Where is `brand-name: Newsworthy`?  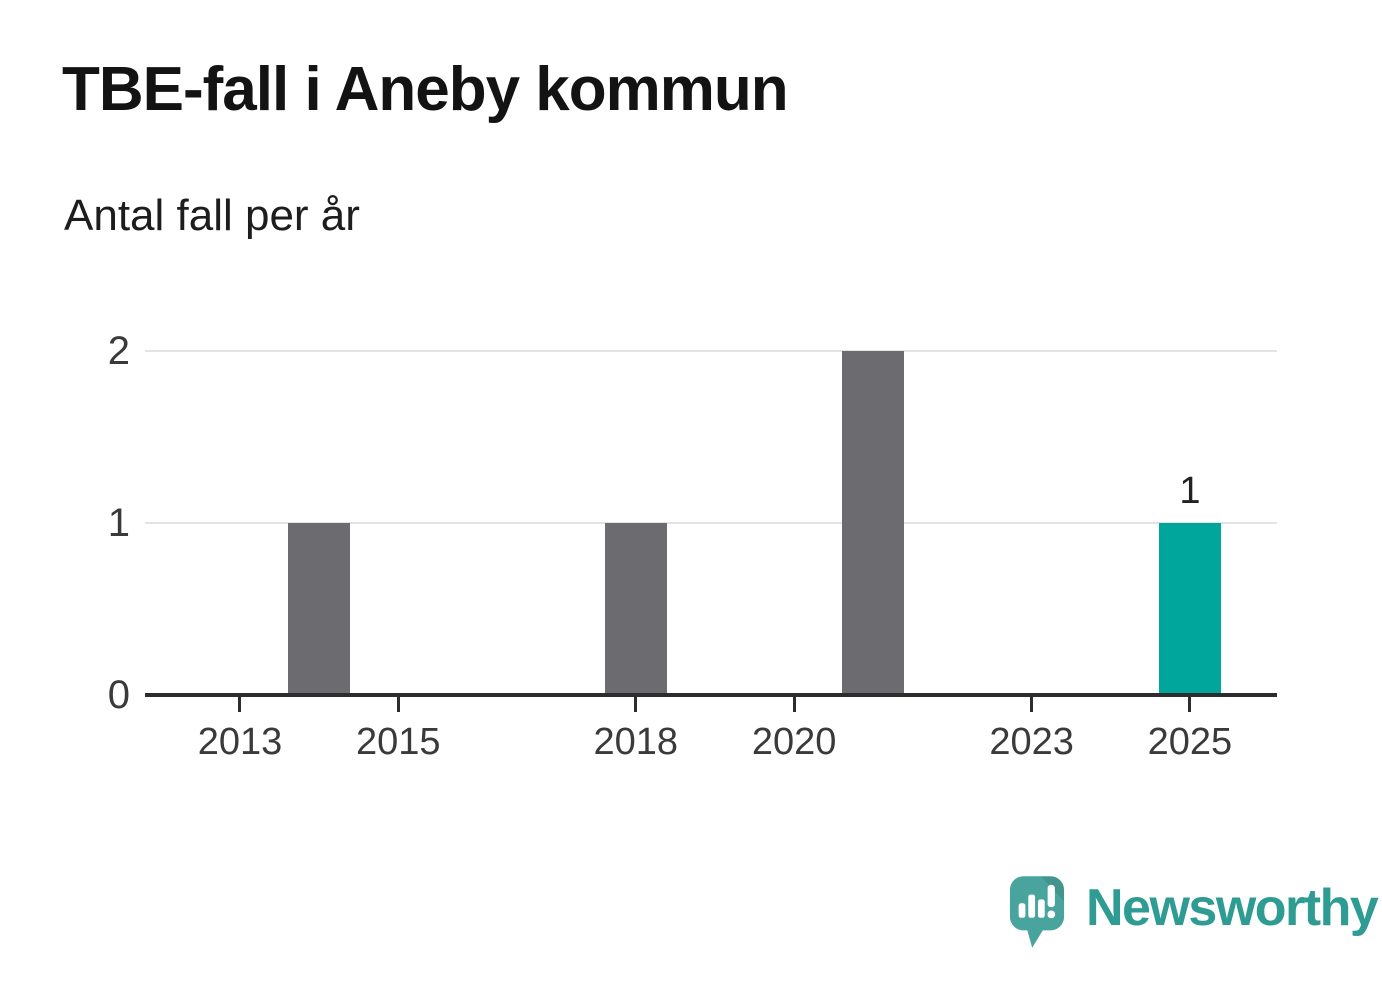
brand-name: Newsworthy is located at coordinates (1232, 908).